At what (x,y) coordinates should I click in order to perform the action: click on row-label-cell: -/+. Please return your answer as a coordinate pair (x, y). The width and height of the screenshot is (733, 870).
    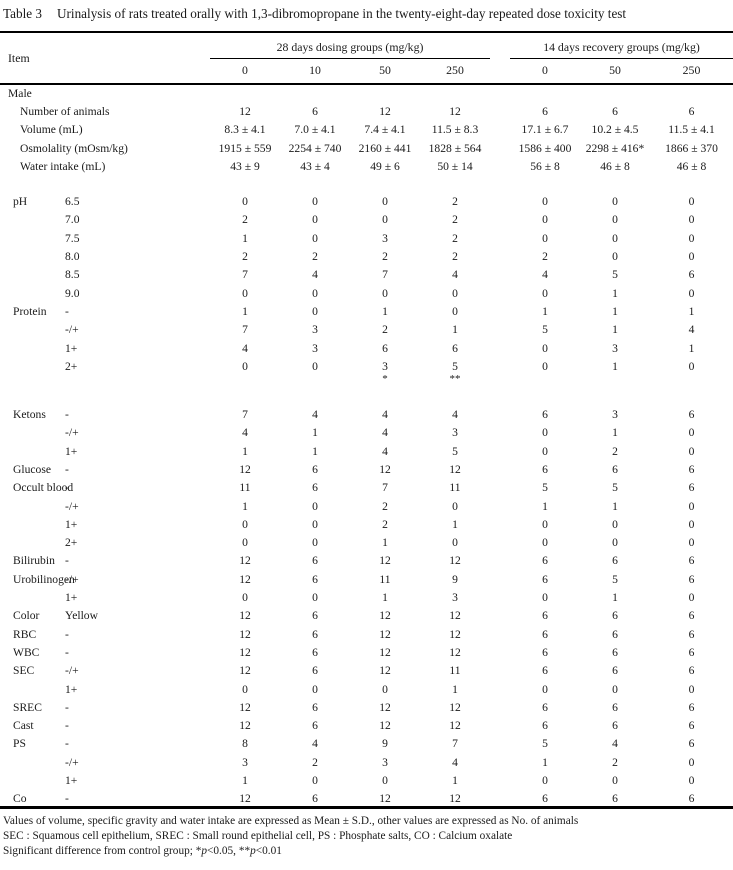
    Looking at the image, I should click on (105, 433).